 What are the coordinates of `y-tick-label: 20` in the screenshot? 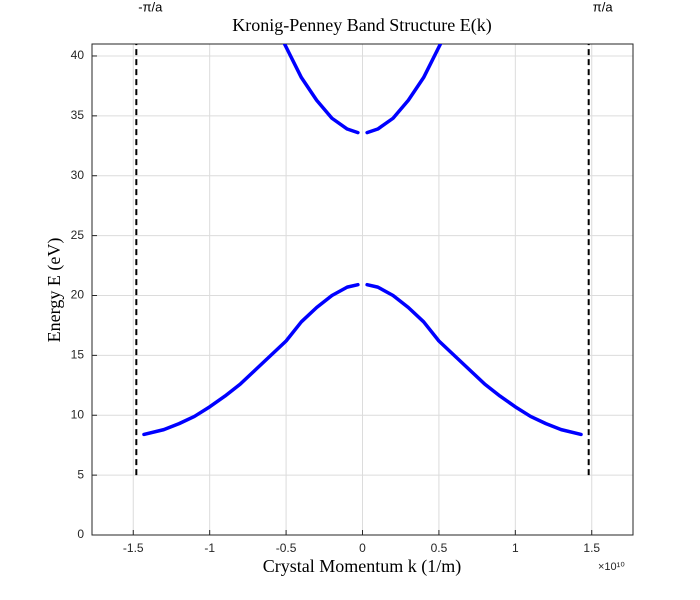 It's located at (78, 295).